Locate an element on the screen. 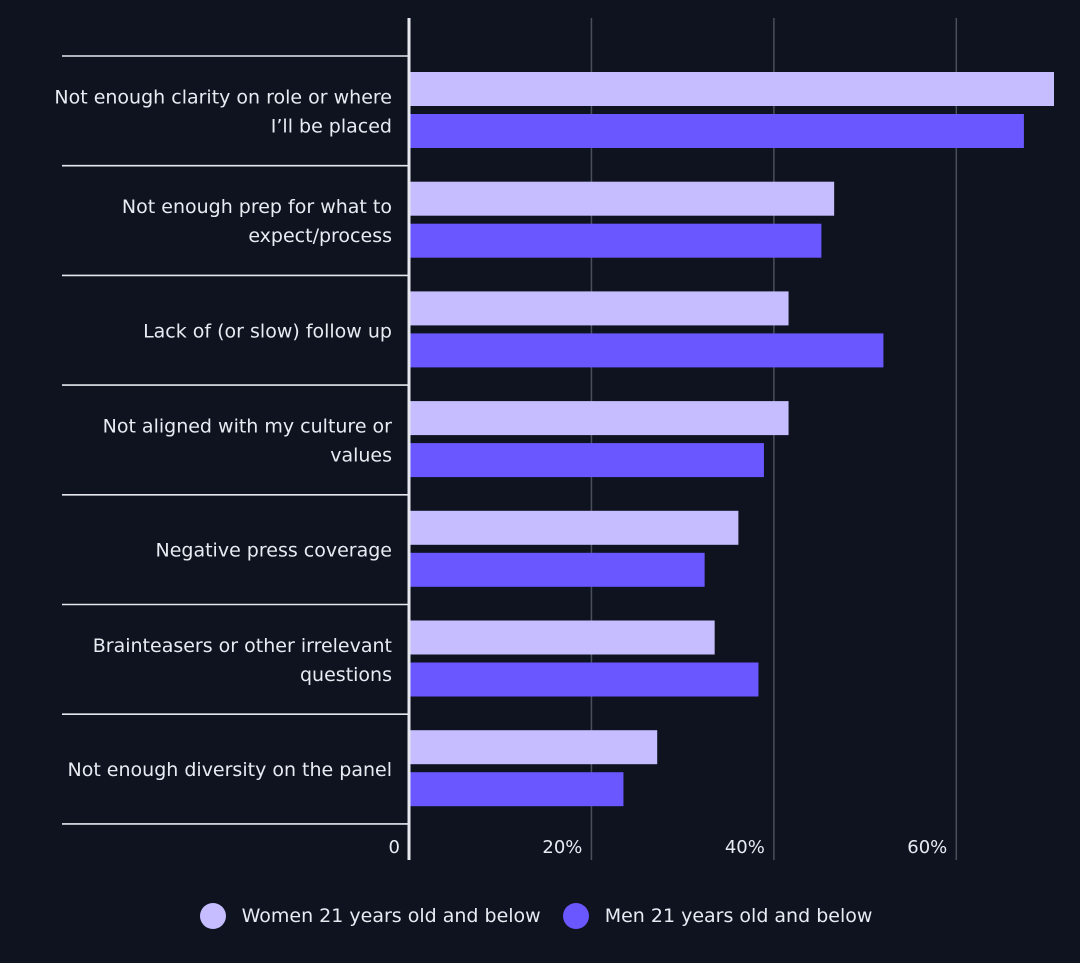 The image size is (1080, 963). legend-item-women: Women 21 years old and below is located at coordinates (370, 916).